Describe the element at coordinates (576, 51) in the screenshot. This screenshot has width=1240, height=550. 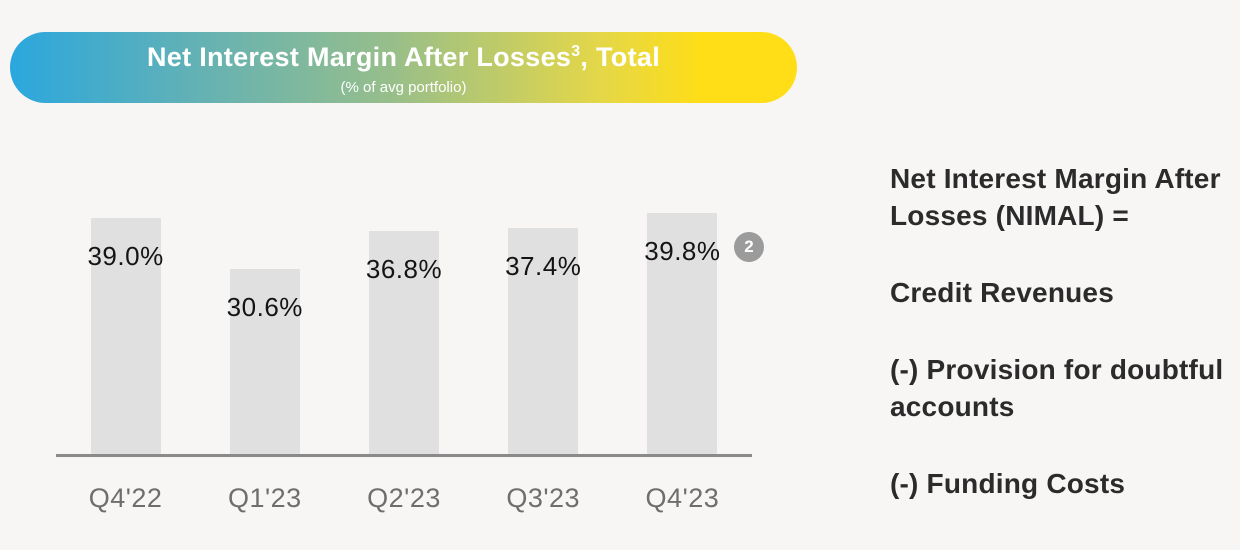
I see `chart-title-footnote-sup: 3` at that location.